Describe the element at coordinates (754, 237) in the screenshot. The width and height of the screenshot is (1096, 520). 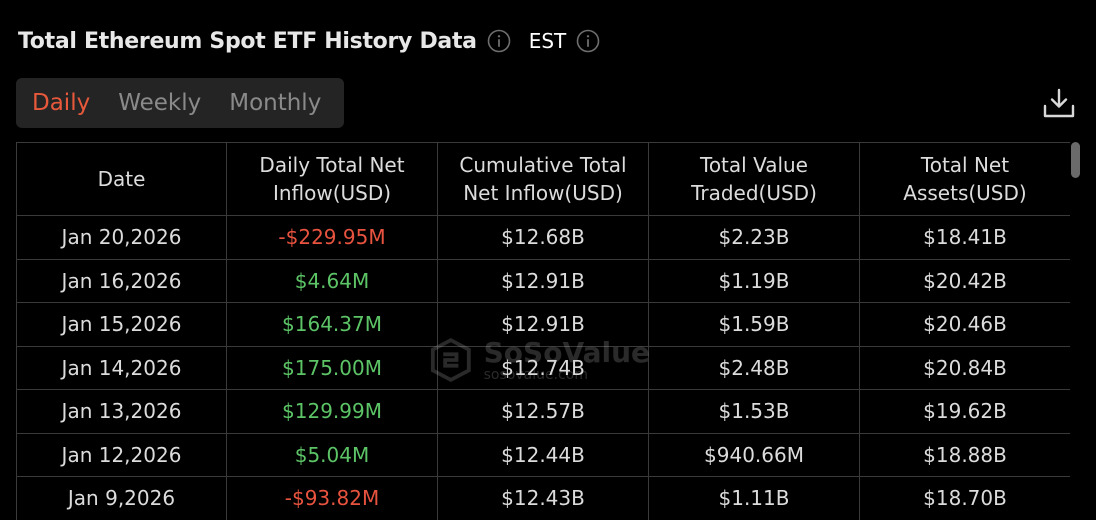
I see `cell-total-value-traded: $2.23B` at that location.